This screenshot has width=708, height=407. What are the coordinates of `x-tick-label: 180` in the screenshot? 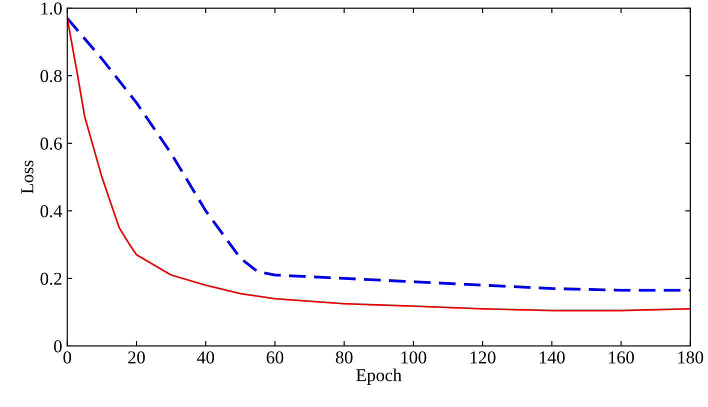 It's located at (691, 357).